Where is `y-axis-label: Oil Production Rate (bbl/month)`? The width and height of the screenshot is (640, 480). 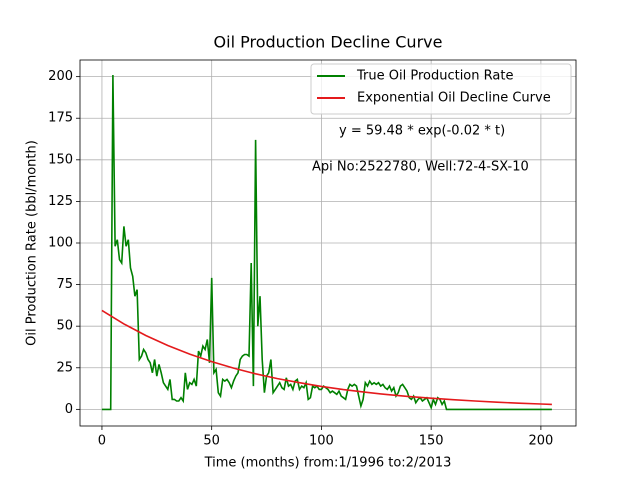 y-axis-label: Oil Production Rate (bbl/month) is located at coordinates (32, 243).